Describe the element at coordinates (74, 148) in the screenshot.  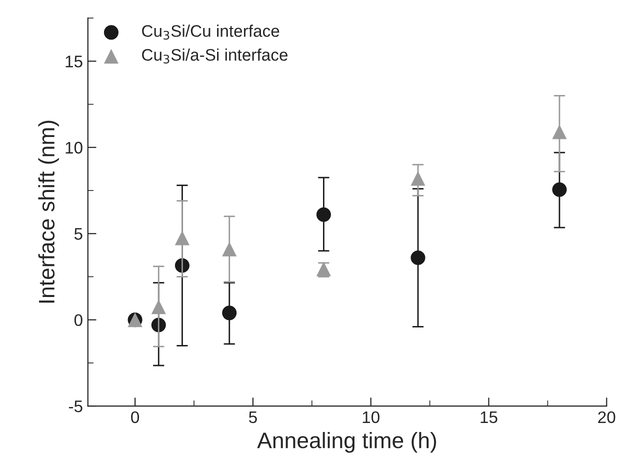
I see `y-tick-label: 10` at that location.